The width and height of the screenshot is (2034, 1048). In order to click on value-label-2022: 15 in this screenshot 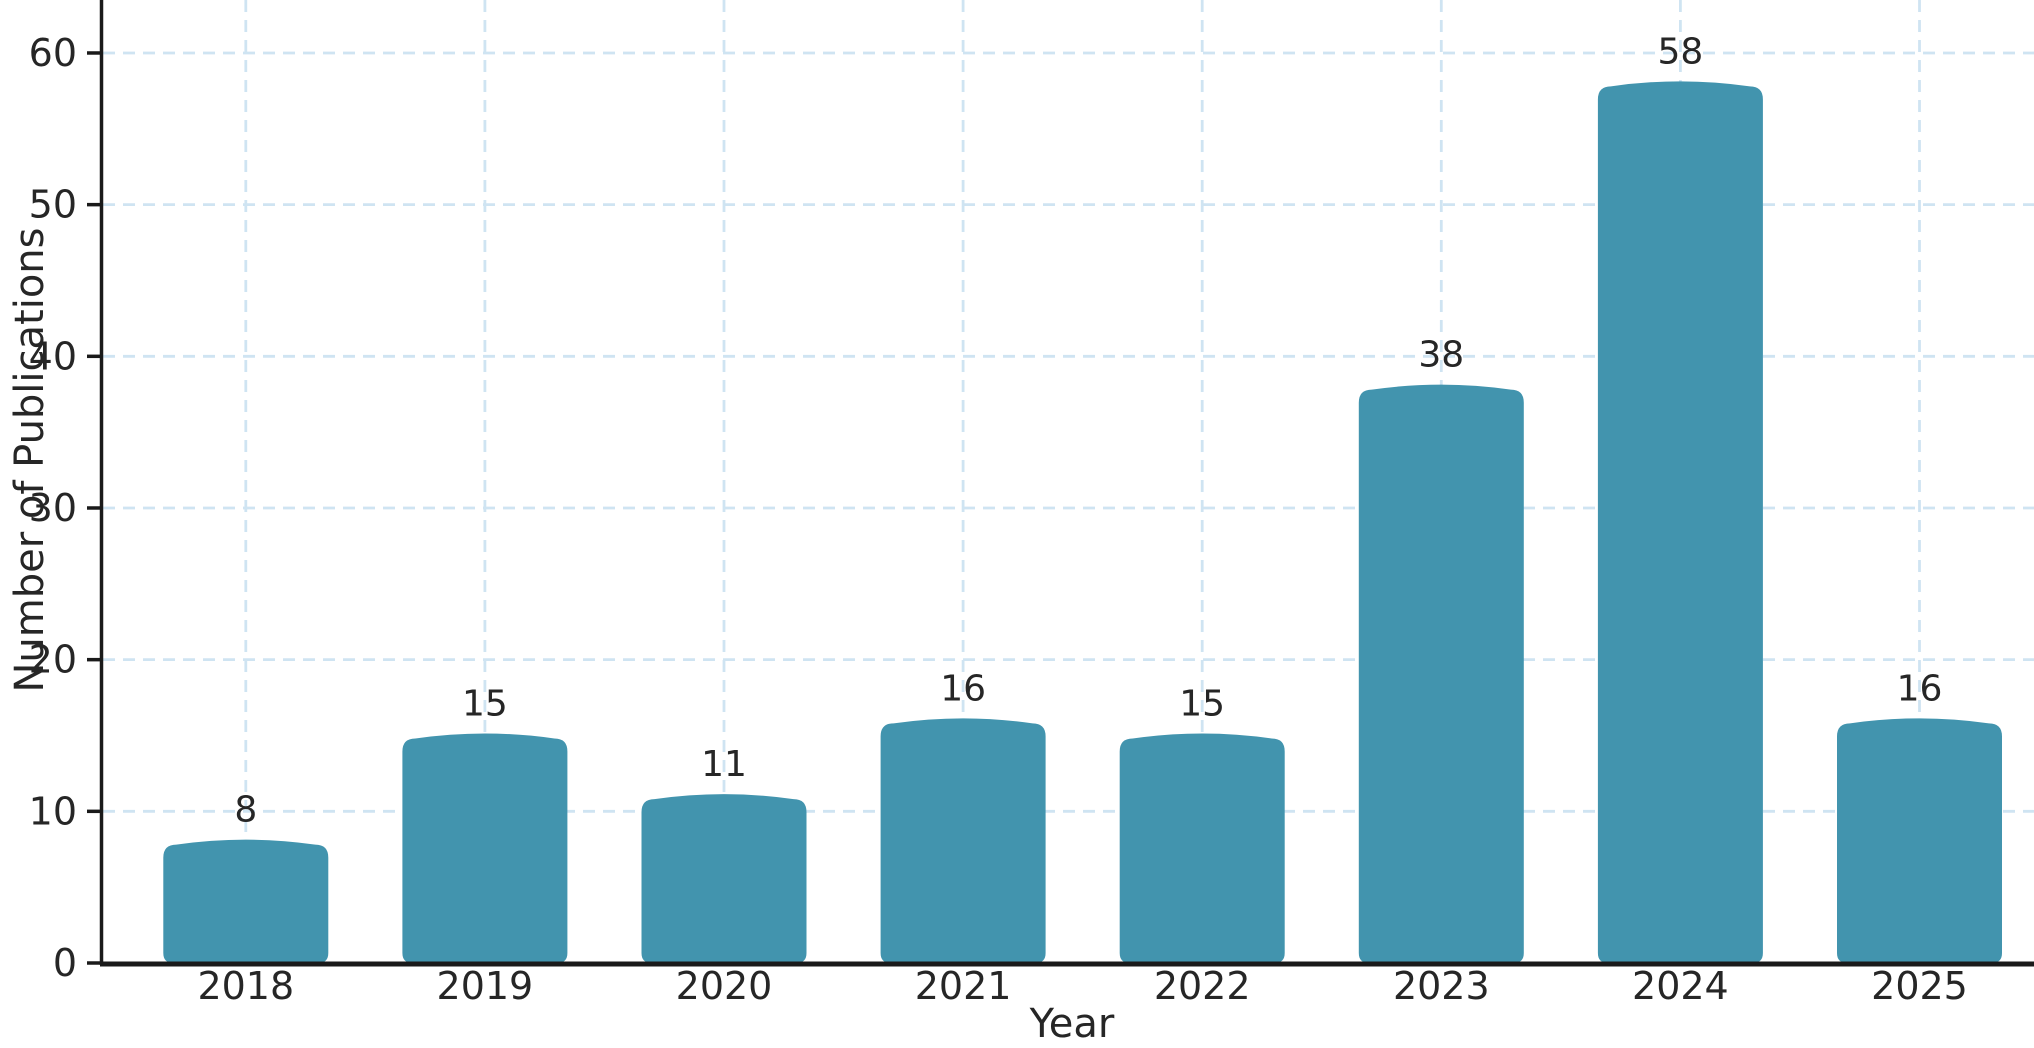, I will do `click(1202, 703)`.